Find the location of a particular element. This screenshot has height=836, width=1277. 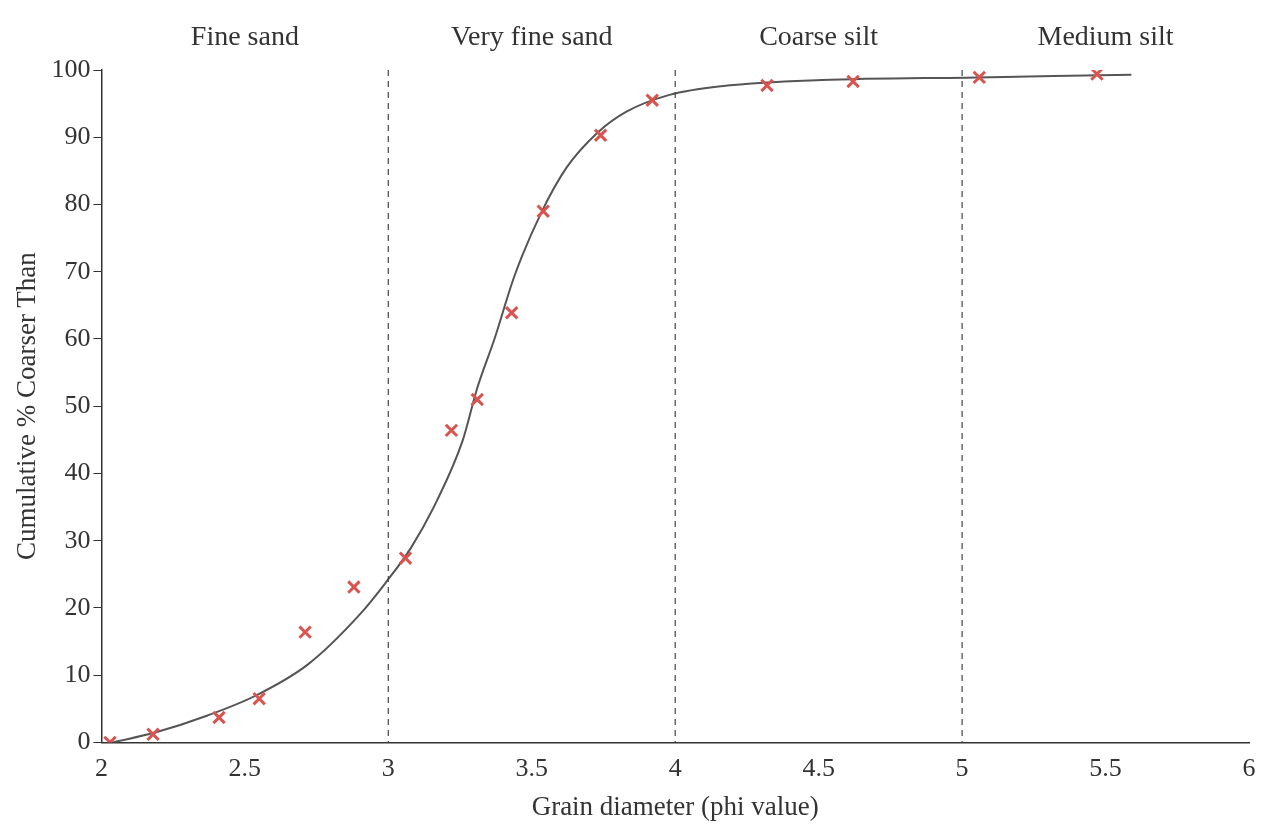

y-tick-label: 90 is located at coordinates (77, 136).